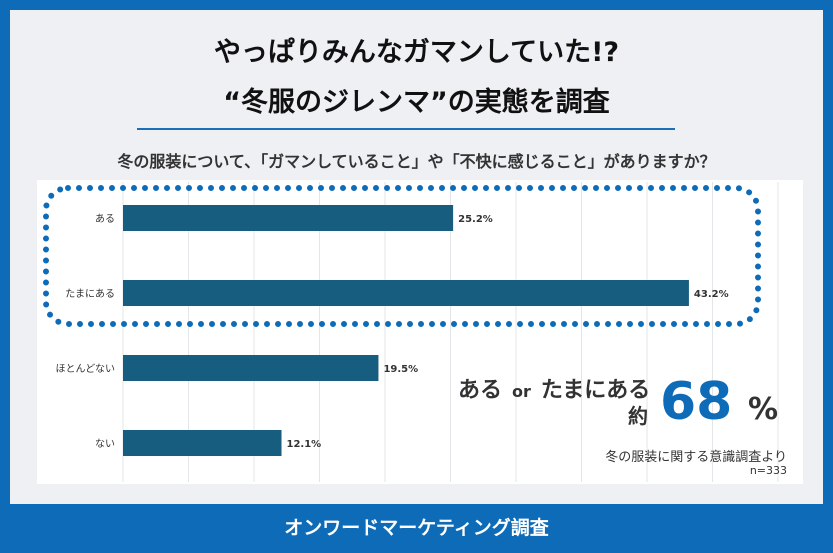 The image size is (833, 553). Describe the element at coordinates (638, 416) in the screenshot. I see `callout-approx: 約` at that location.